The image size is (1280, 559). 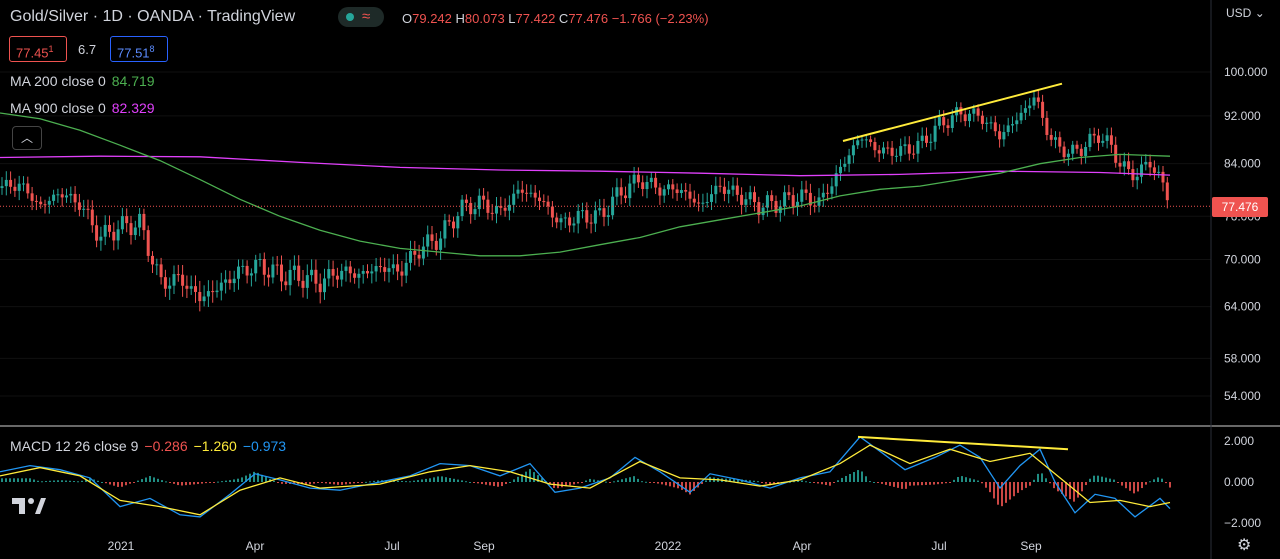 I want to click on signal-value: −1.260, so click(x=215, y=446).